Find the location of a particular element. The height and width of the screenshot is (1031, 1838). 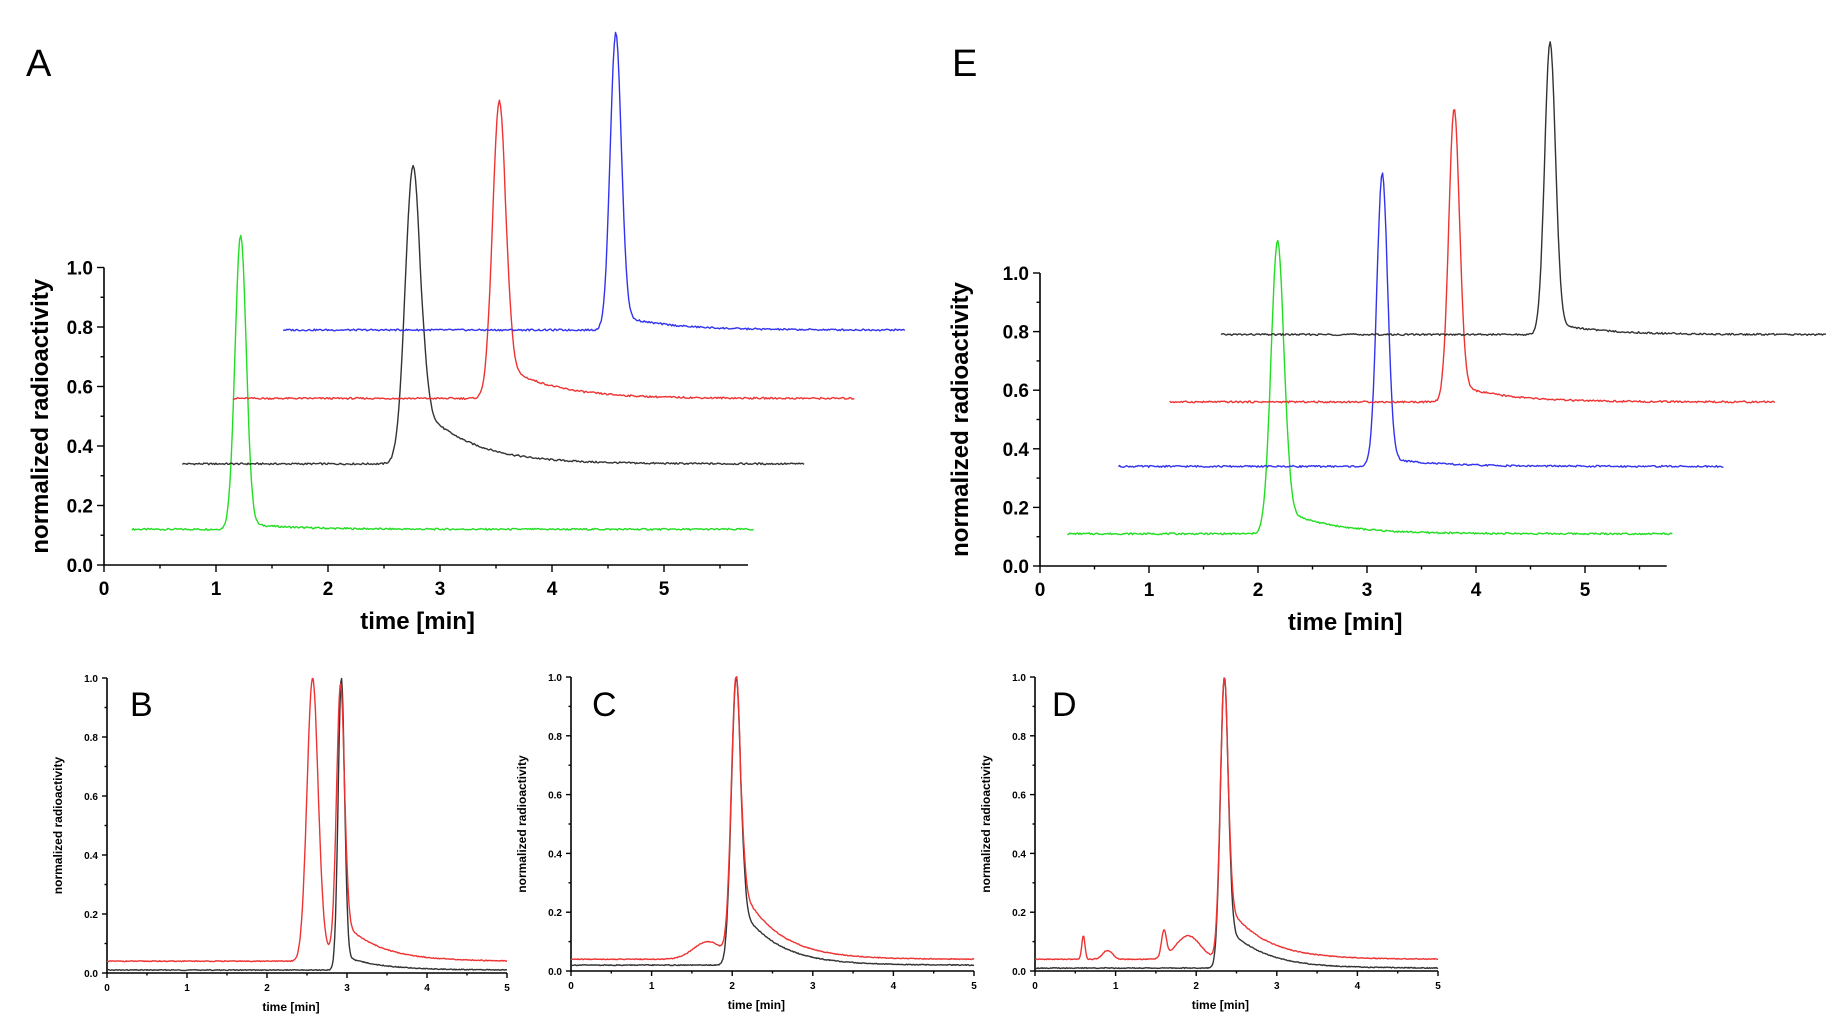

panel-letter: E is located at coordinates (964, 64).